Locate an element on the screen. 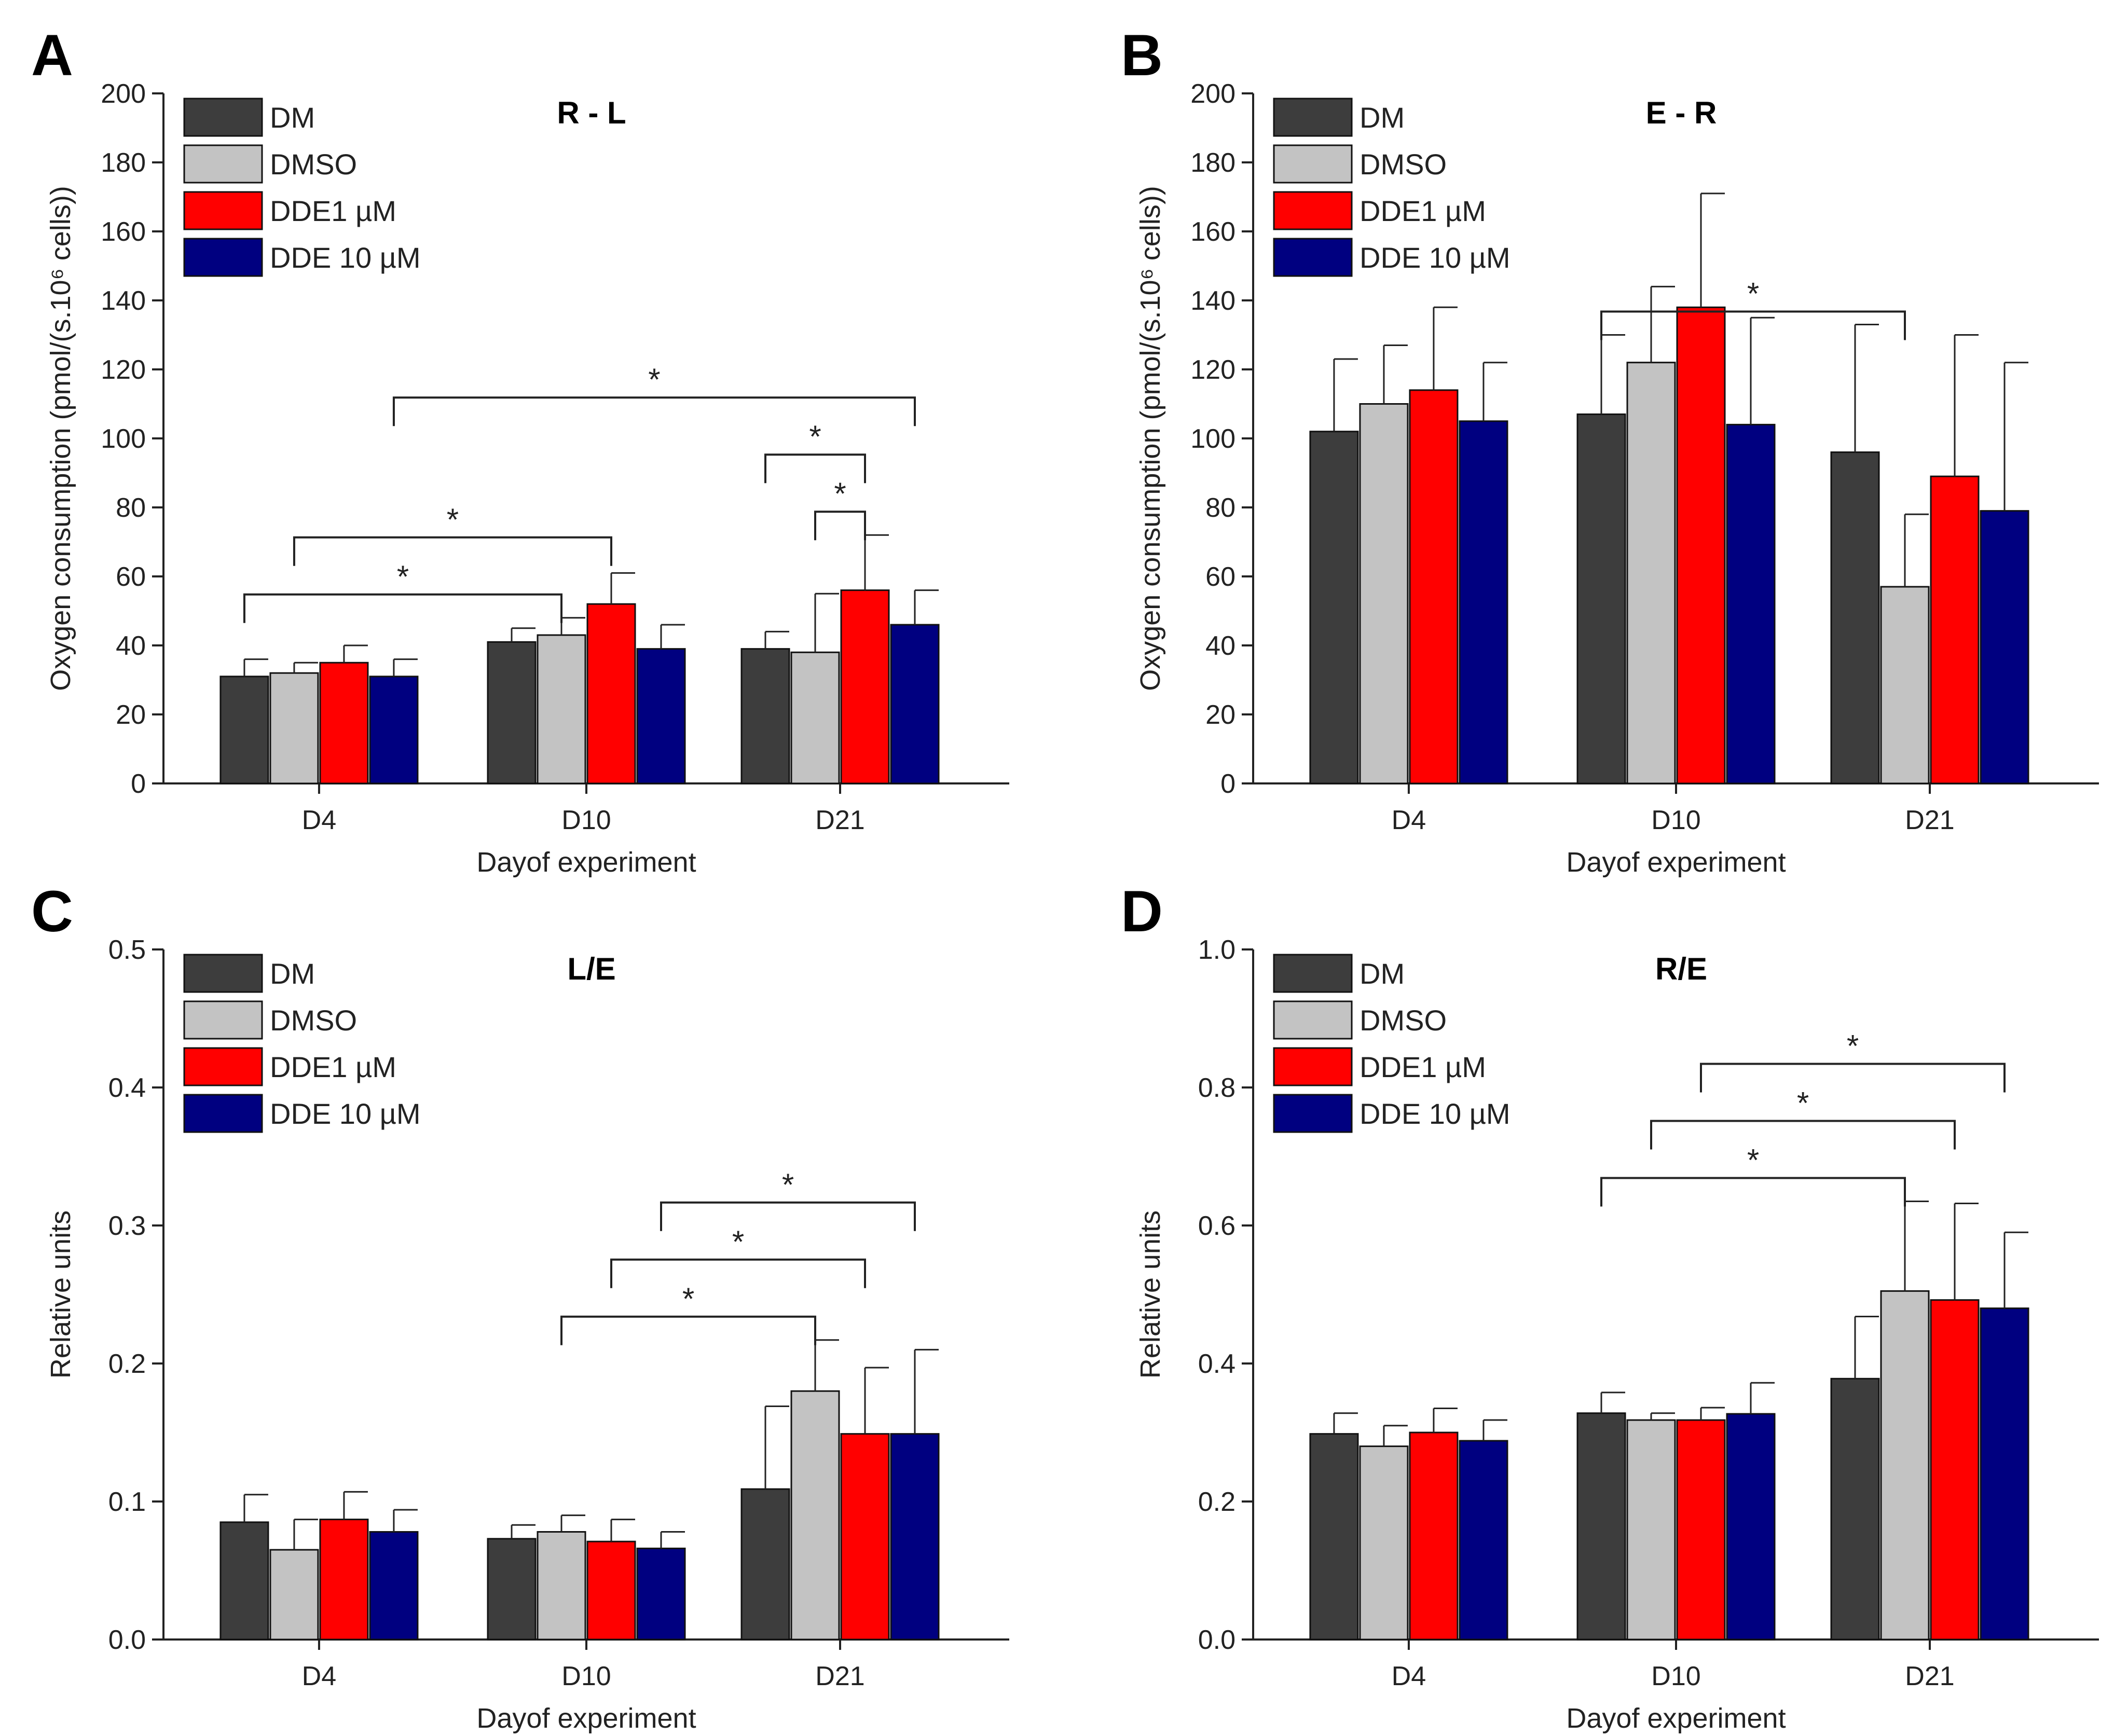  y-tick-label: 100 is located at coordinates (1213, 439).